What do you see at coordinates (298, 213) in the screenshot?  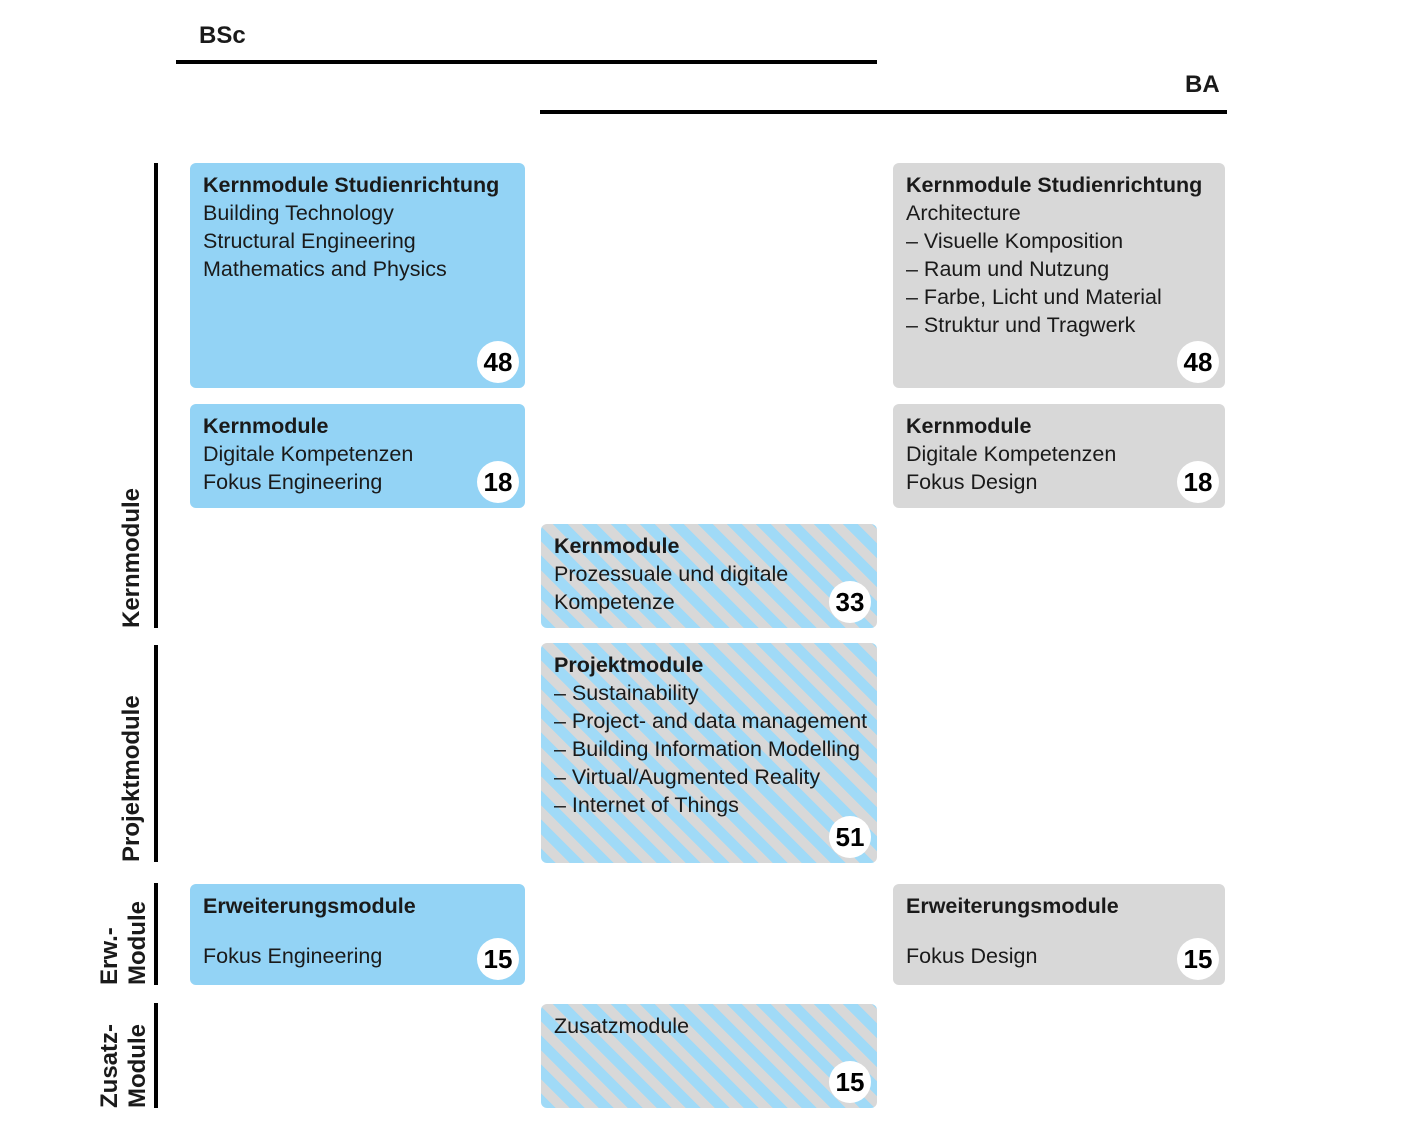 I see `box-line: Building Technology` at bounding box center [298, 213].